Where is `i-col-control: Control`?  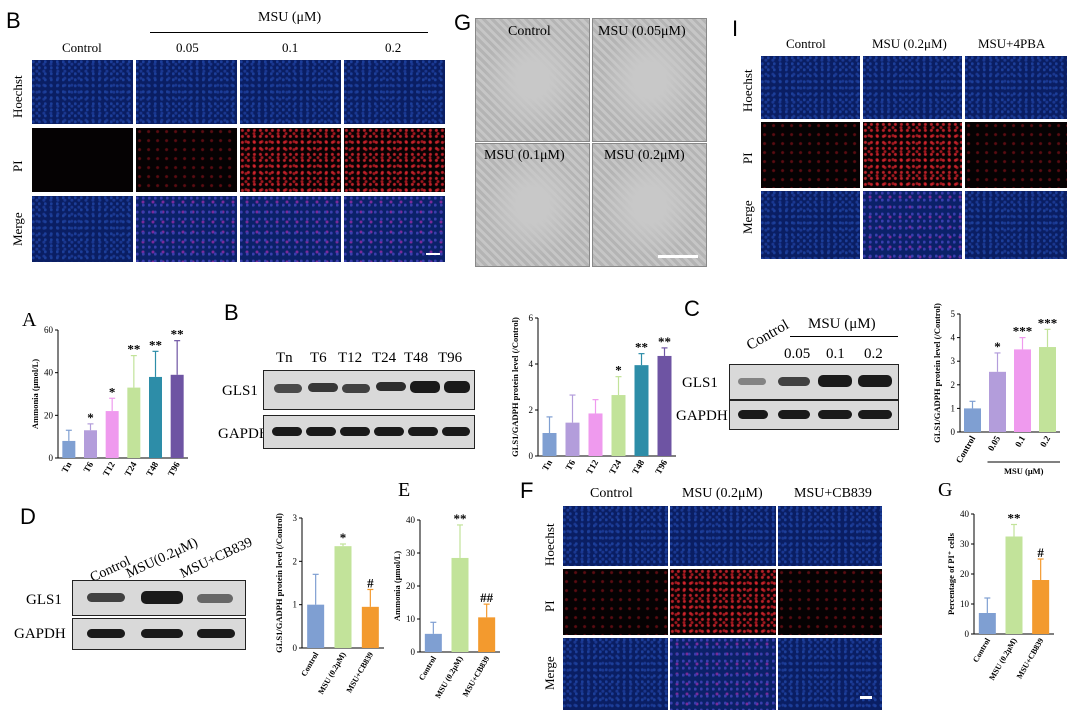 i-col-control: Control is located at coordinates (806, 43).